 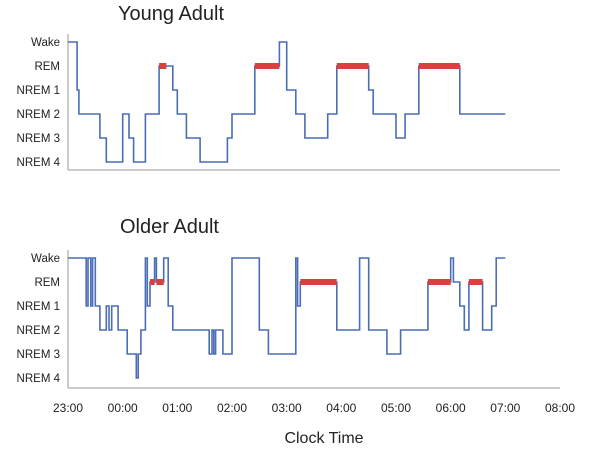 What do you see at coordinates (177, 408) in the screenshot?
I see `x-tick-label: 01:00` at bounding box center [177, 408].